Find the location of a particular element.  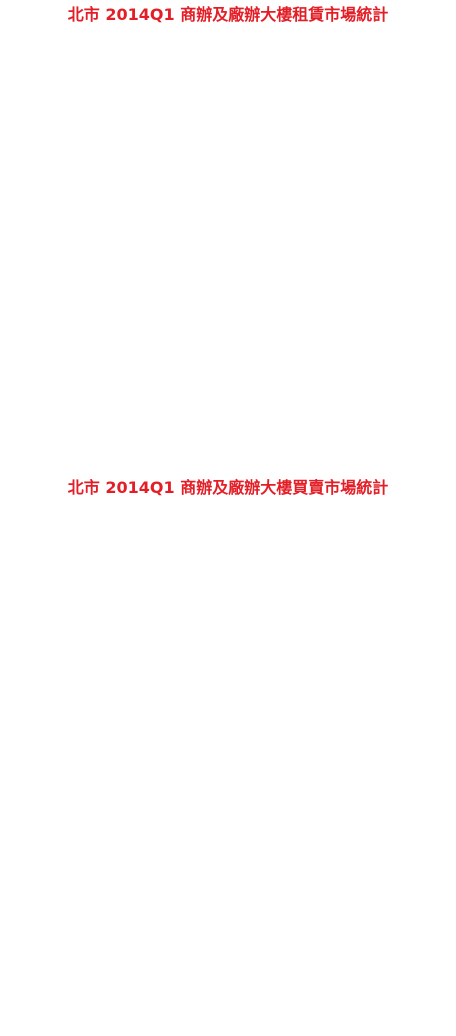

cell: 10.71% is located at coordinates (389, 121).